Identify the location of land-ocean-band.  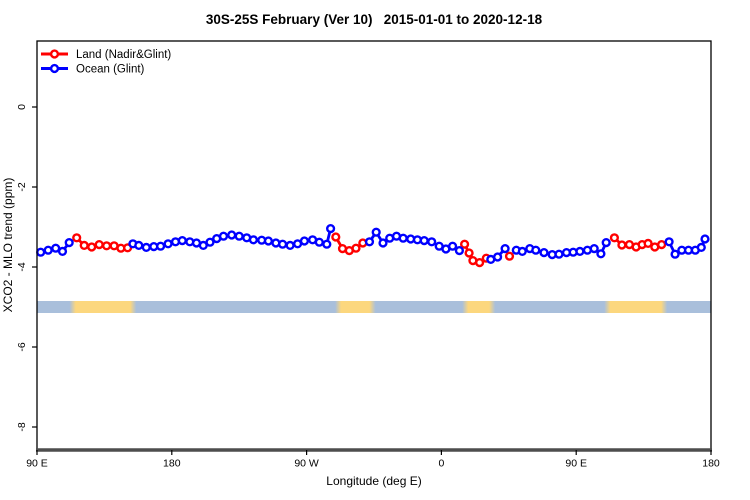
(374, 307).